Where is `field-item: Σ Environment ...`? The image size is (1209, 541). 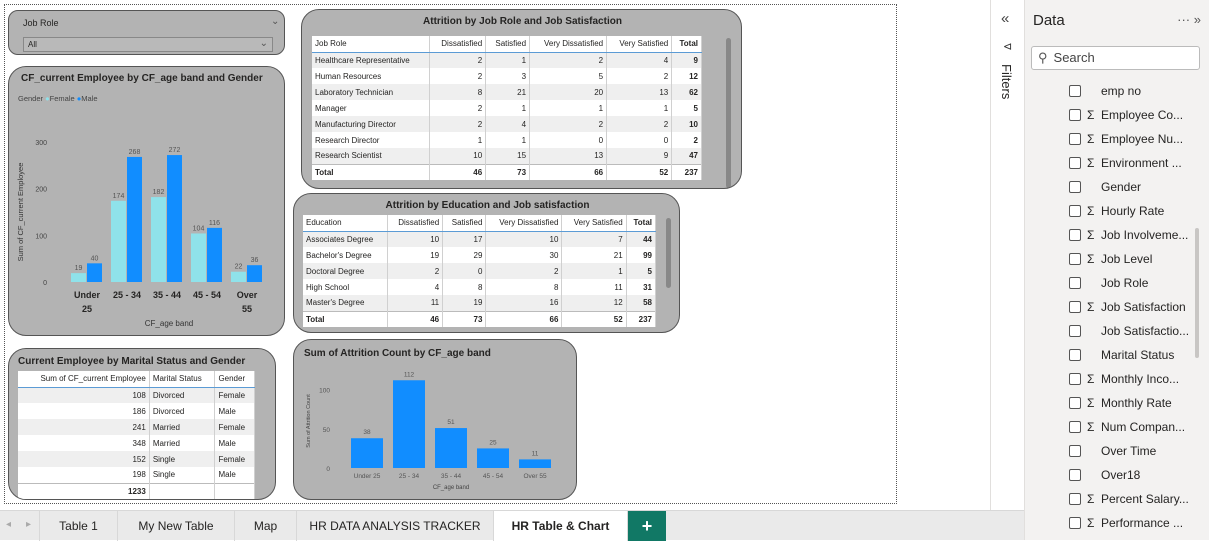
field-item: Σ Environment ... is located at coordinates (1125, 163).